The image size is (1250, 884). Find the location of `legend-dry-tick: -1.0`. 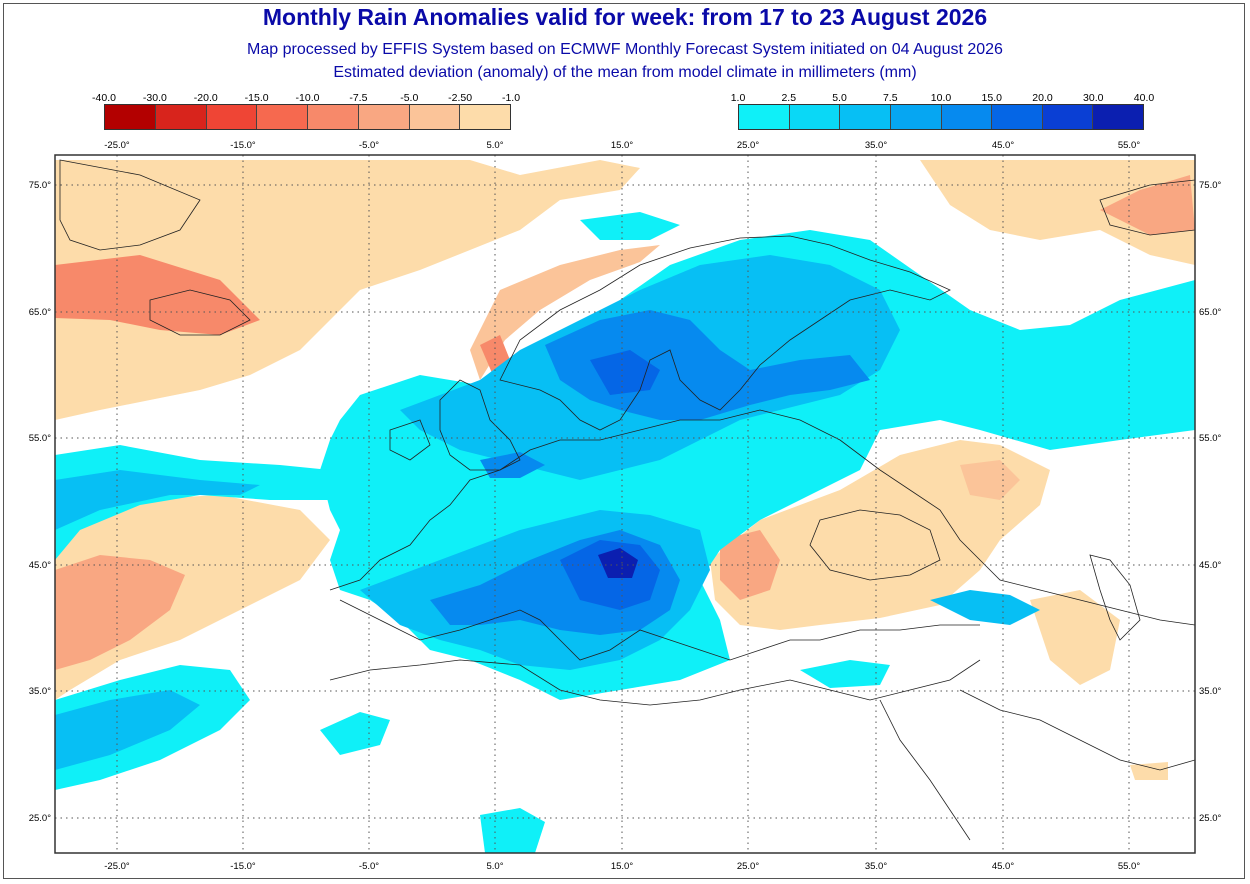

legend-dry-tick: -1.0 is located at coordinates (511, 98).